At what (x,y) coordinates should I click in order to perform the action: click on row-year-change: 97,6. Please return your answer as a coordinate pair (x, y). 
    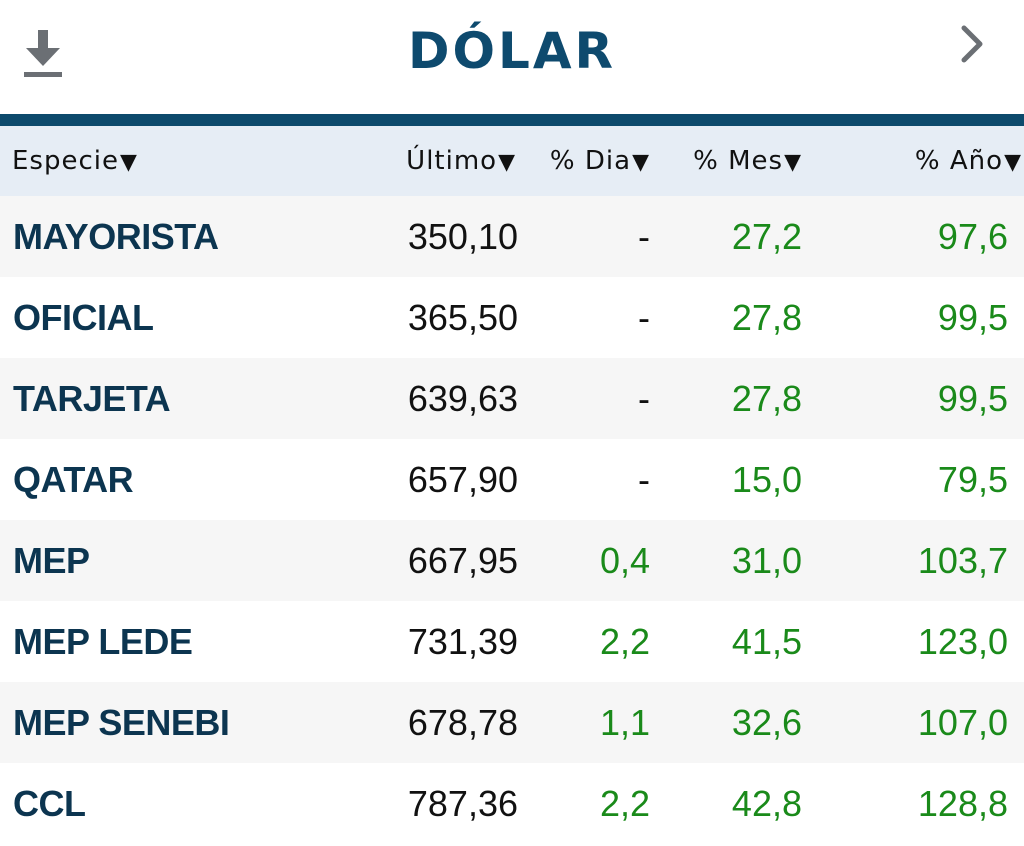
    Looking at the image, I should click on (972, 236).